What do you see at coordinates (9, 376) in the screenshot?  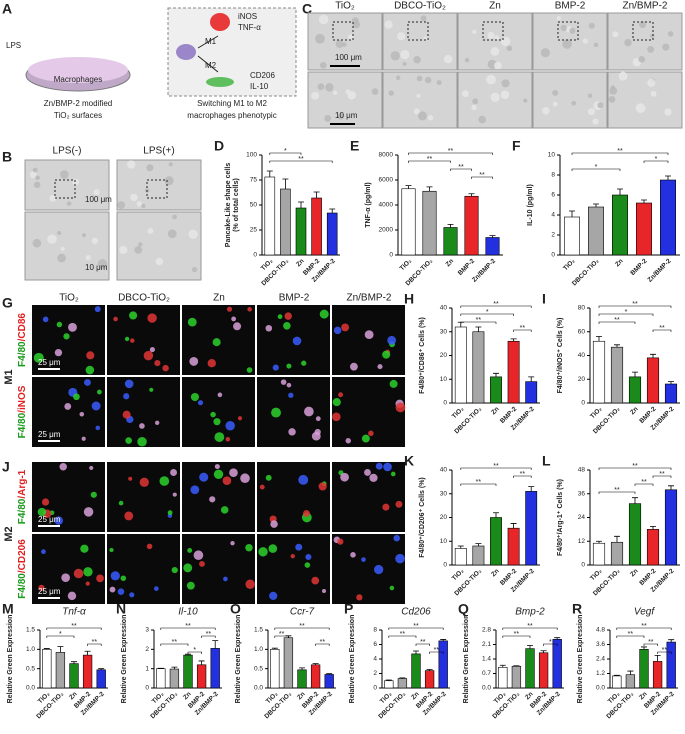 I see `group-label: M1` at bounding box center [9, 376].